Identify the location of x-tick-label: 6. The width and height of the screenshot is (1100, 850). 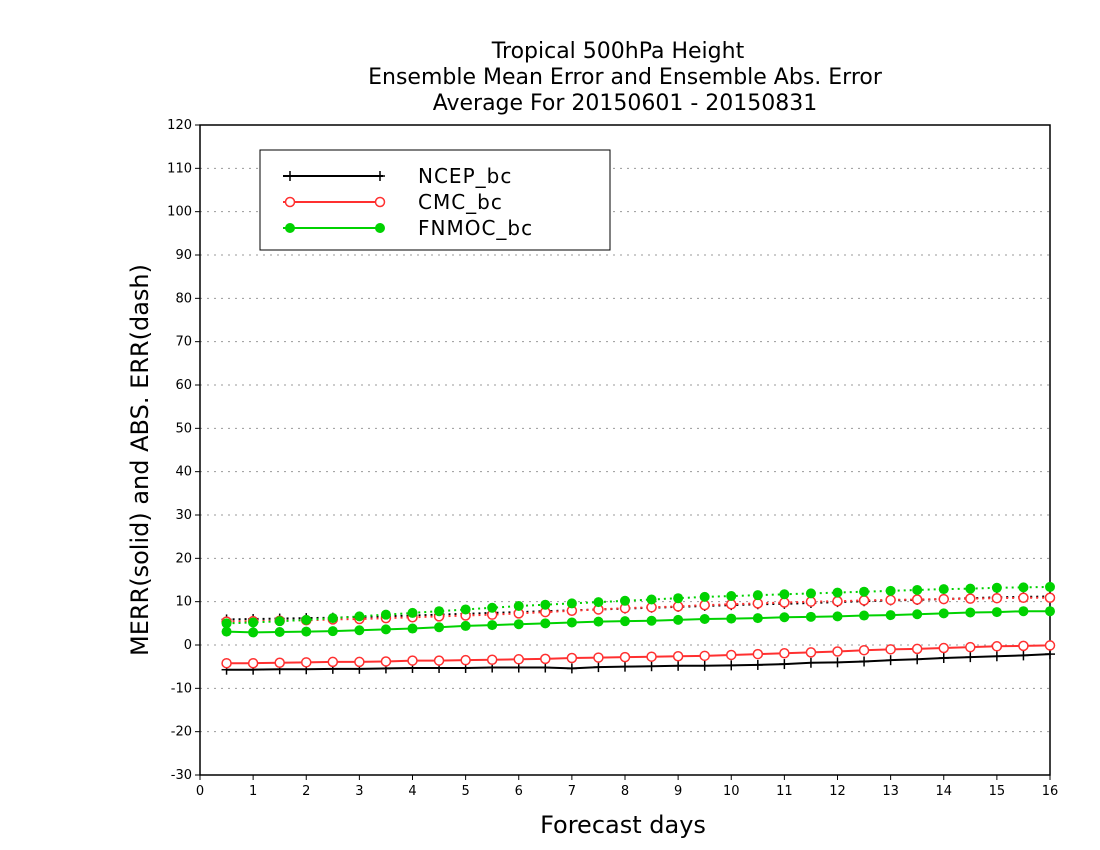
(519, 791).